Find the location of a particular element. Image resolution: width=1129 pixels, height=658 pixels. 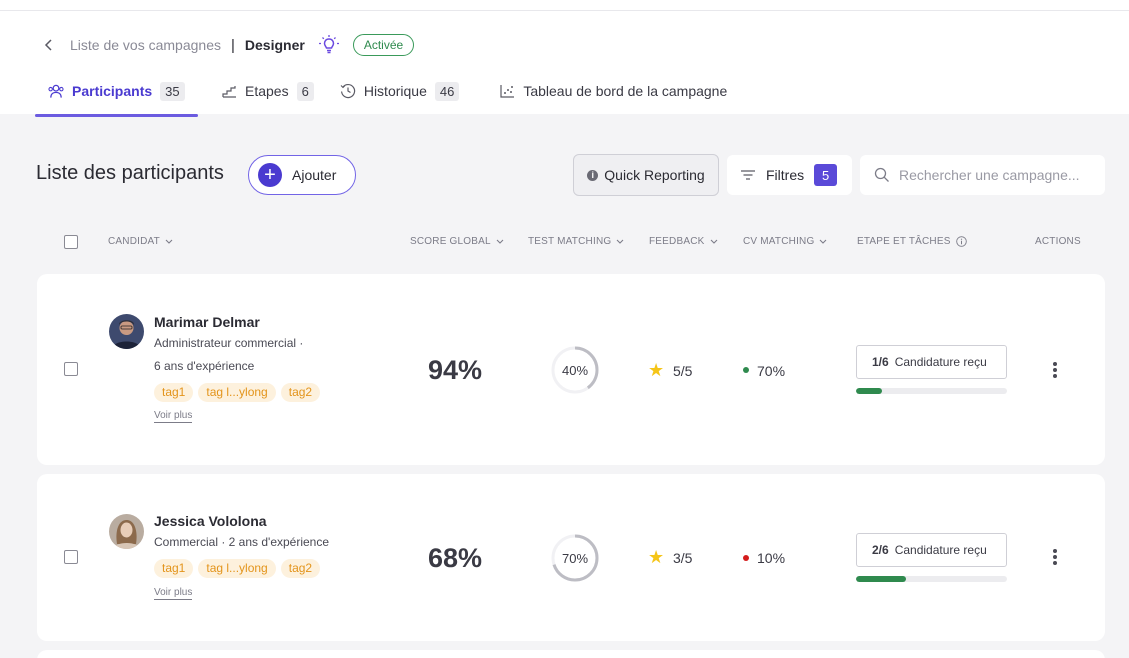

filters-button: Filtres 5 is located at coordinates (789, 175).